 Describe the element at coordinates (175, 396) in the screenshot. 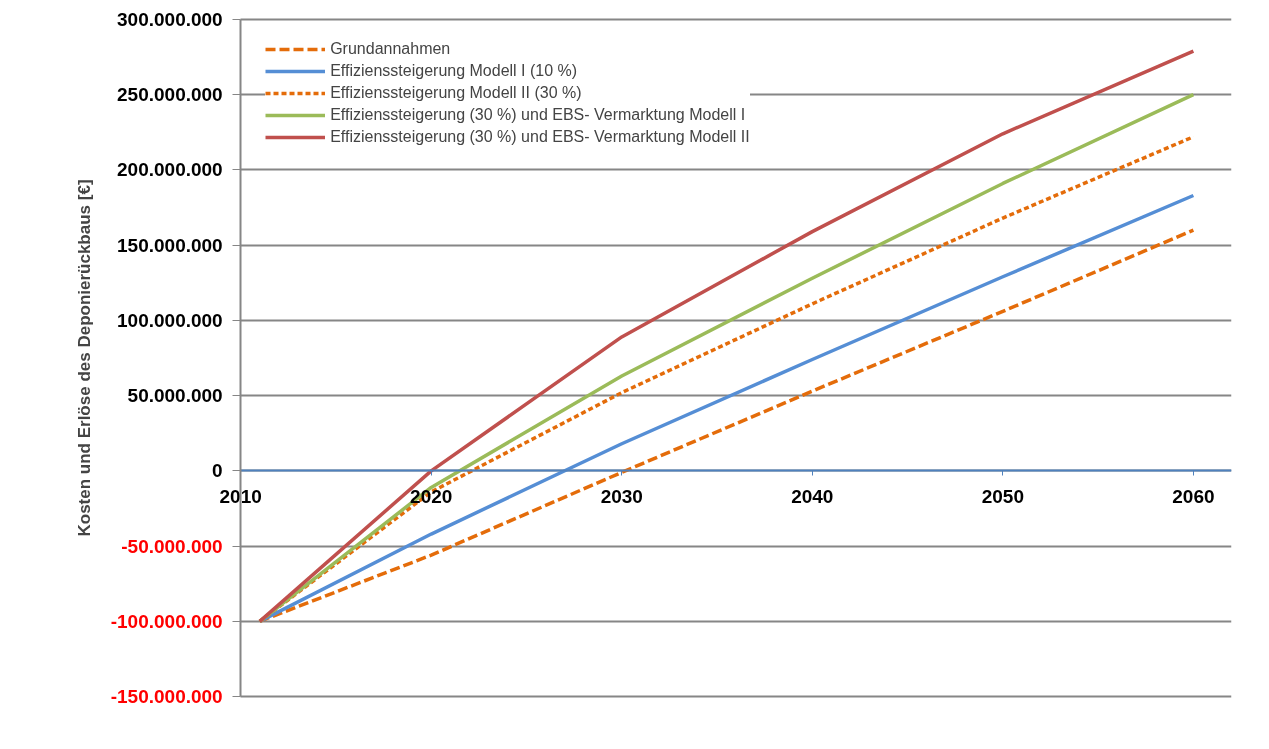

I see `y-tick-label: 50.000.000` at that location.